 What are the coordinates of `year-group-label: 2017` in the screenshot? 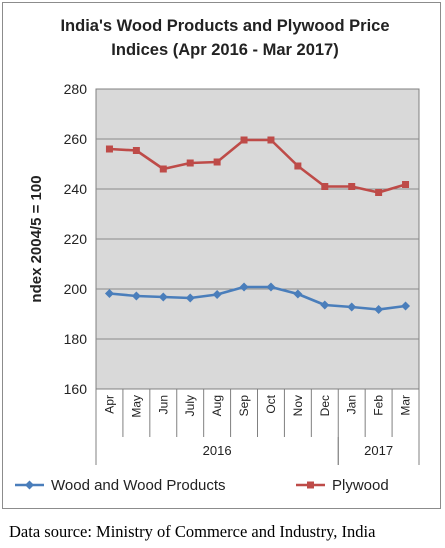 It's located at (378, 450).